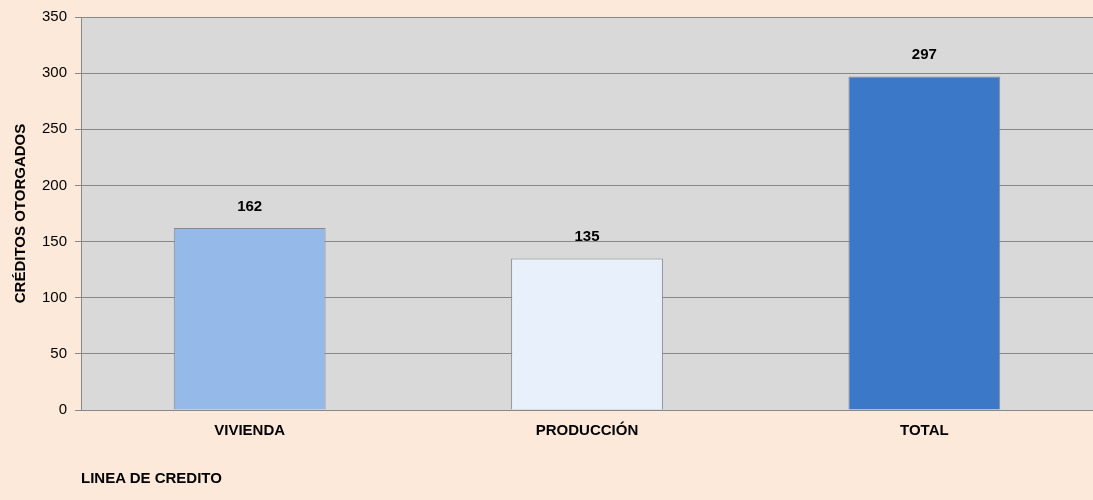 Image resolution: width=1093 pixels, height=500 pixels. I want to click on y-tick-label: 350, so click(55, 16).